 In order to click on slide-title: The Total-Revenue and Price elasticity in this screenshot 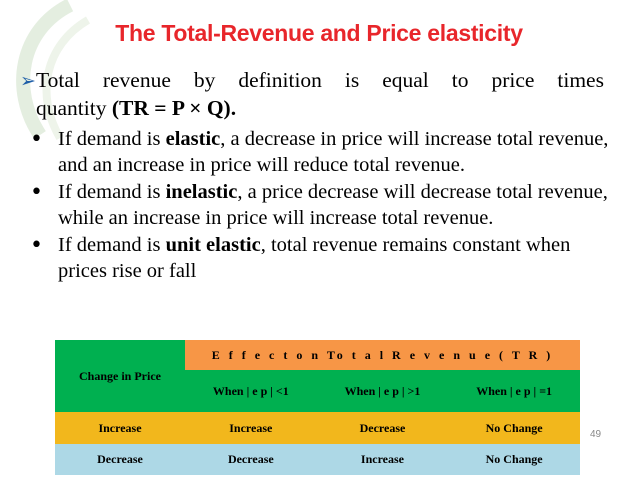, I will do `click(319, 33)`.